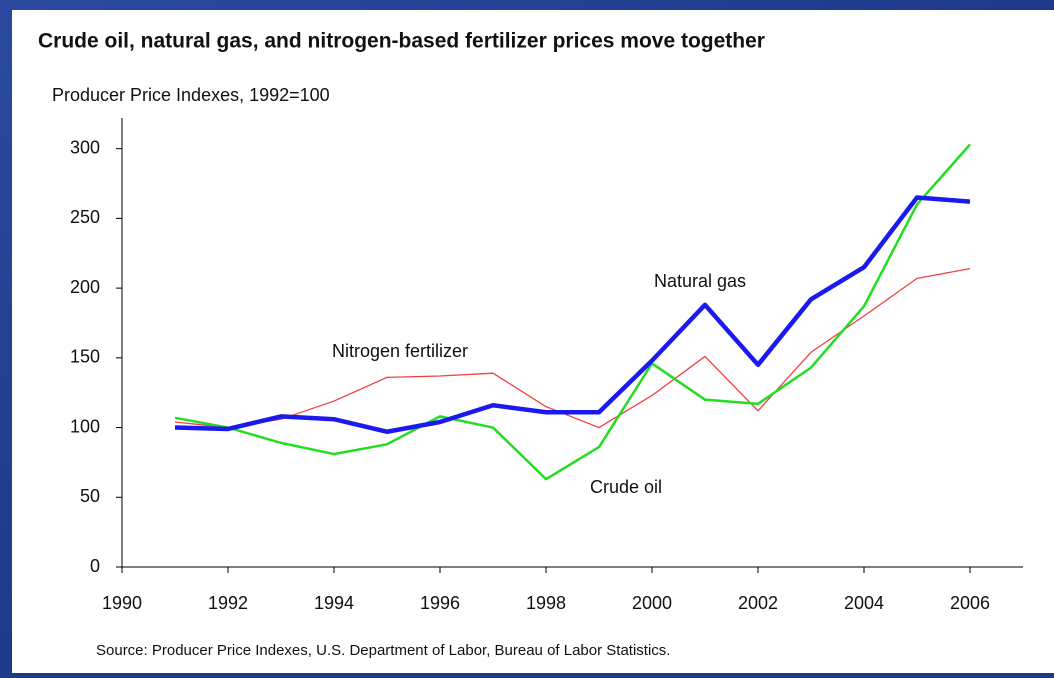 Image resolution: width=1054 pixels, height=678 pixels. What do you see at coordinates (652, 603) in the screenshot?
I see `x-tick-label: 2000` at bounding box center [652, 603].